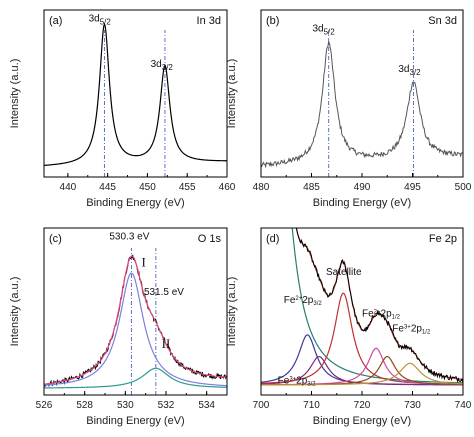 This screenshot has height=437, width=474. What do you see at coordinates (166, 405) in the screenshot?
I see `x-tick-label: 532` at bounding box center [166, 405].